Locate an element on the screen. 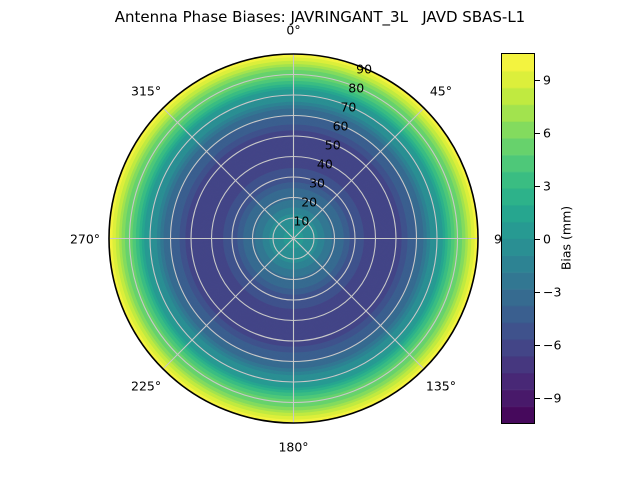  colorbar-tick-label-6: 6 is located at coordinates (547, 132).